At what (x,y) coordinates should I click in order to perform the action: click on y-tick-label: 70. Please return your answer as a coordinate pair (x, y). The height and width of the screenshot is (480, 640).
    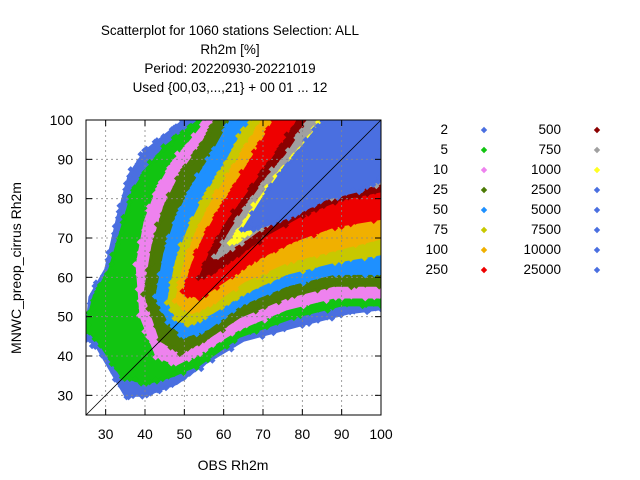
    Looking at the image, I should click on (65, 238).